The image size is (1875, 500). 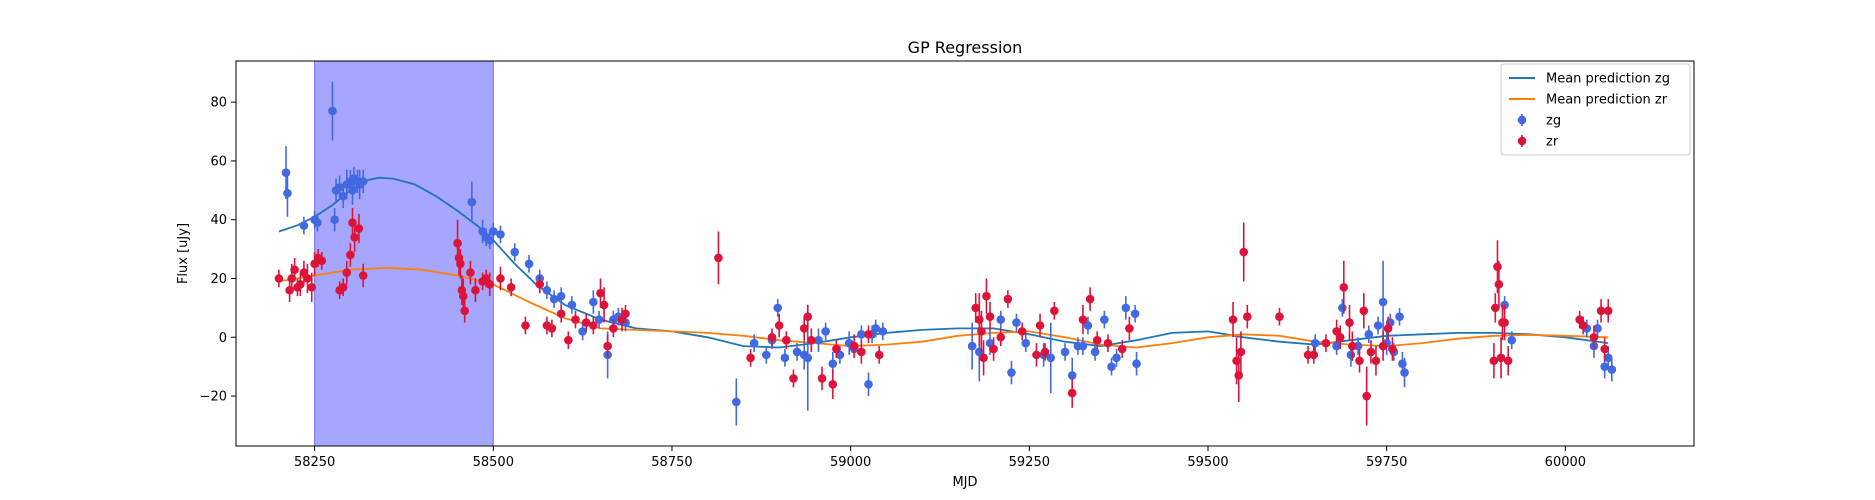 I want to click on legend-marker-swatch, so click(x=1522, y=120).